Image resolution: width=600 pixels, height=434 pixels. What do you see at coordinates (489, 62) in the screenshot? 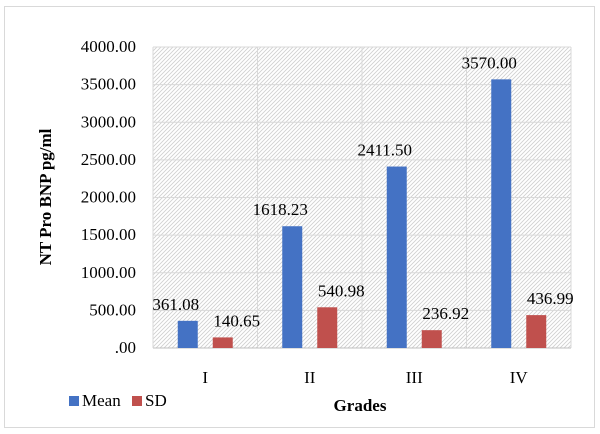
I see `data-label-mean-IV: 3570.00` at bounding box center [489, 62].